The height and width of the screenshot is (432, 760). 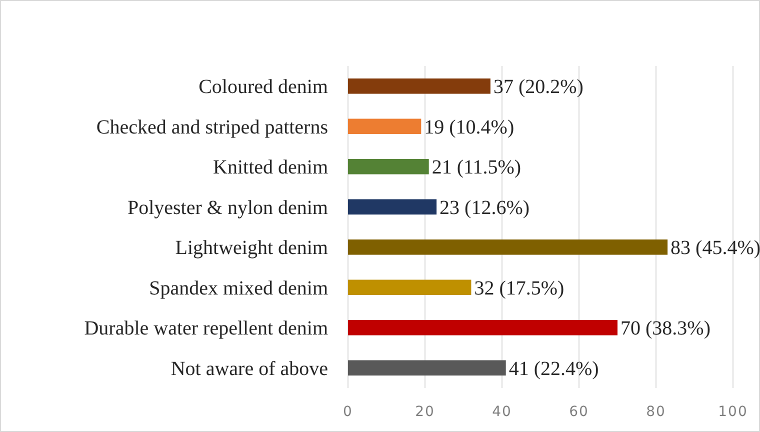 What do you see at coordinates (469, 127) in the screenshot?
I see `data-label: 19 (10.4%)` at bounding box center [469, 127].